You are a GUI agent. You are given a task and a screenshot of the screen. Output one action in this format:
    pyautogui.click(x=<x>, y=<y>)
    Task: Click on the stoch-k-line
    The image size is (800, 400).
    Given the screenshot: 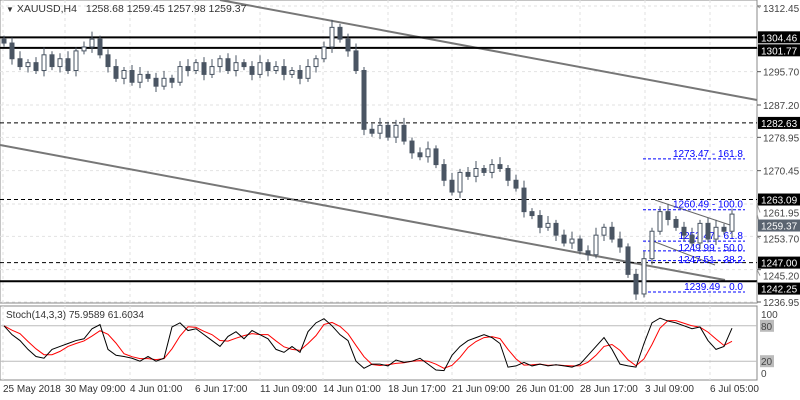 What is the action you would take?
    pyautogui.click(x=368, y=344)
    